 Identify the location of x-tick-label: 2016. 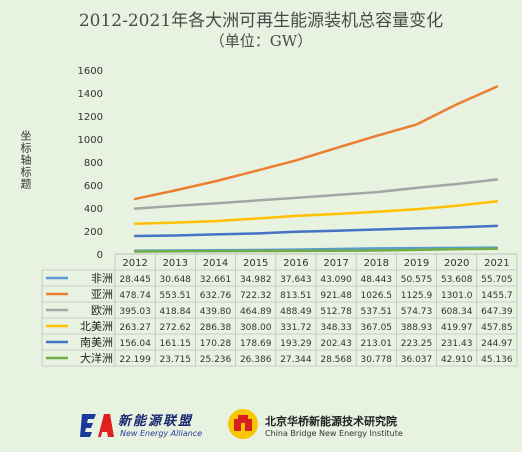
(295, 263).